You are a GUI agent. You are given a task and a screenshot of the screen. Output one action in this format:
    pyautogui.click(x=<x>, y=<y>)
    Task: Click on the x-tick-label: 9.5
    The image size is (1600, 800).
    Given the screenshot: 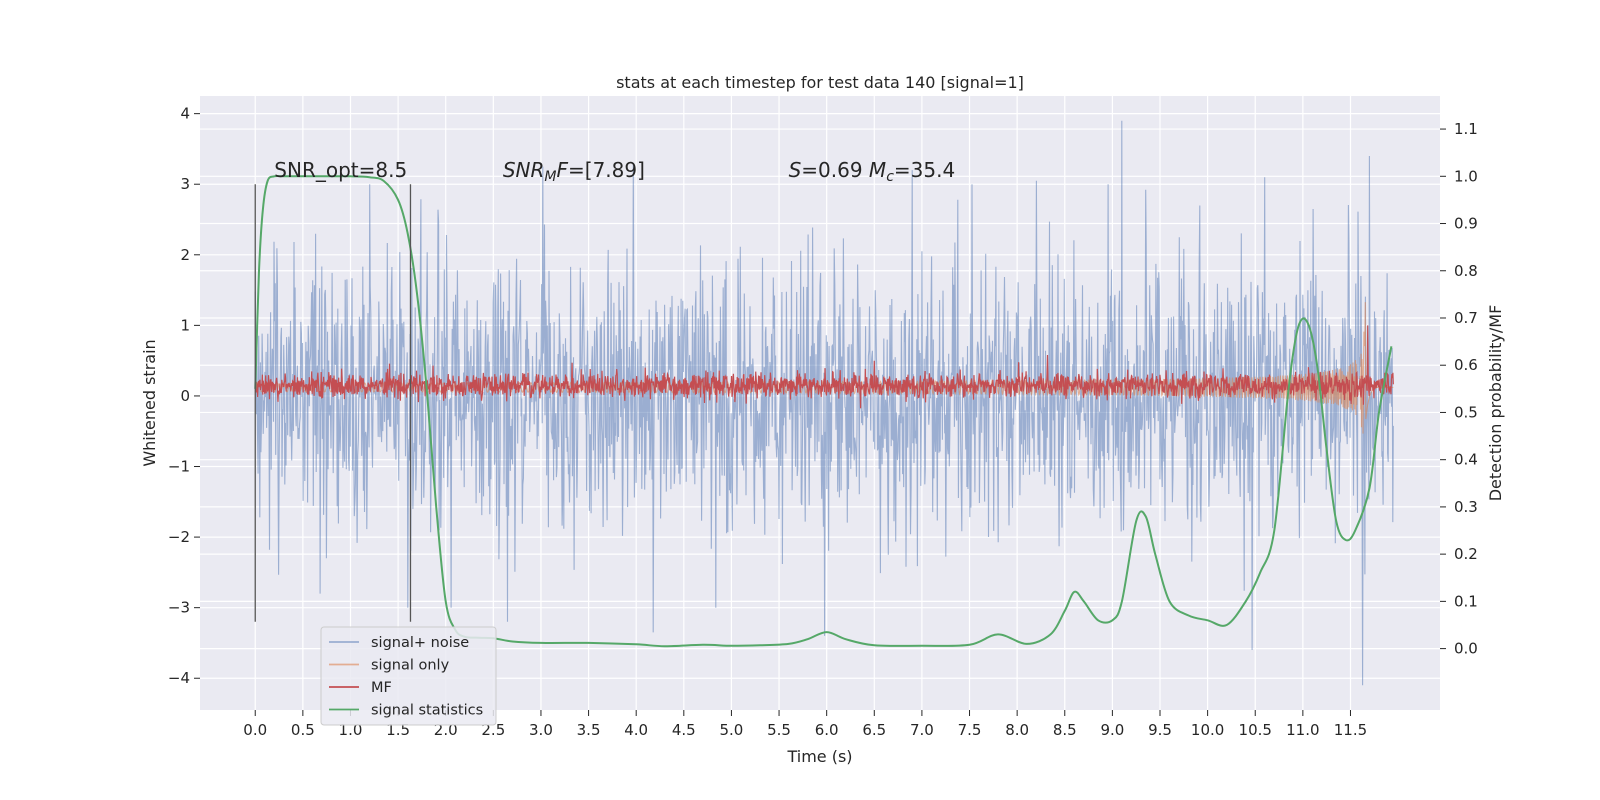 What is the action you would take?
    pyautogui.click(x=1160, y=730)
    